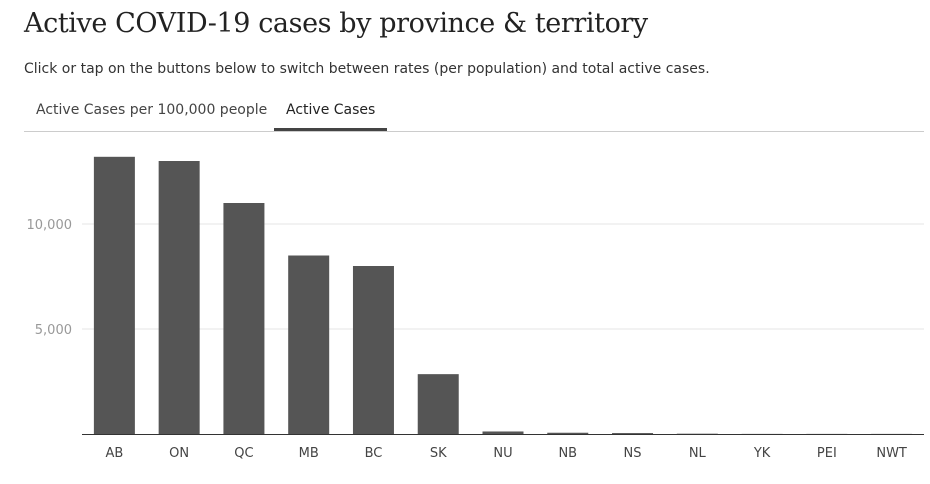 The image size is (930, 484). Describe the element at coordinates (243, 453) in the screenshot. I see `x-tick-label: QC` at that location.